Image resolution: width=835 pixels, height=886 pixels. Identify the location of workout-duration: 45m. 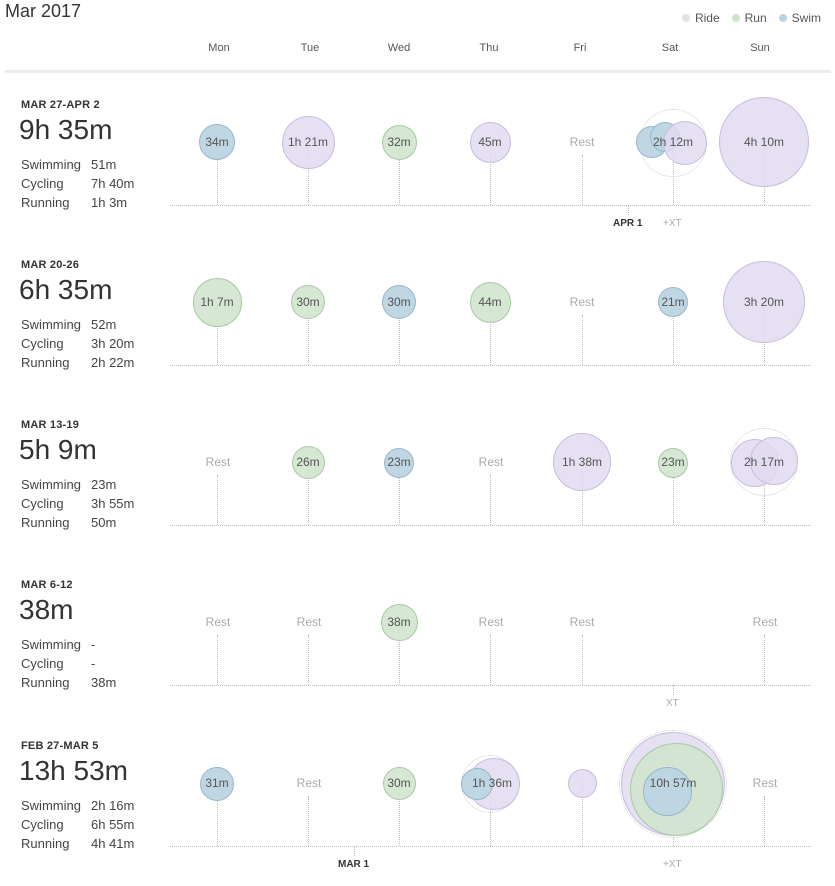
(490, 142).